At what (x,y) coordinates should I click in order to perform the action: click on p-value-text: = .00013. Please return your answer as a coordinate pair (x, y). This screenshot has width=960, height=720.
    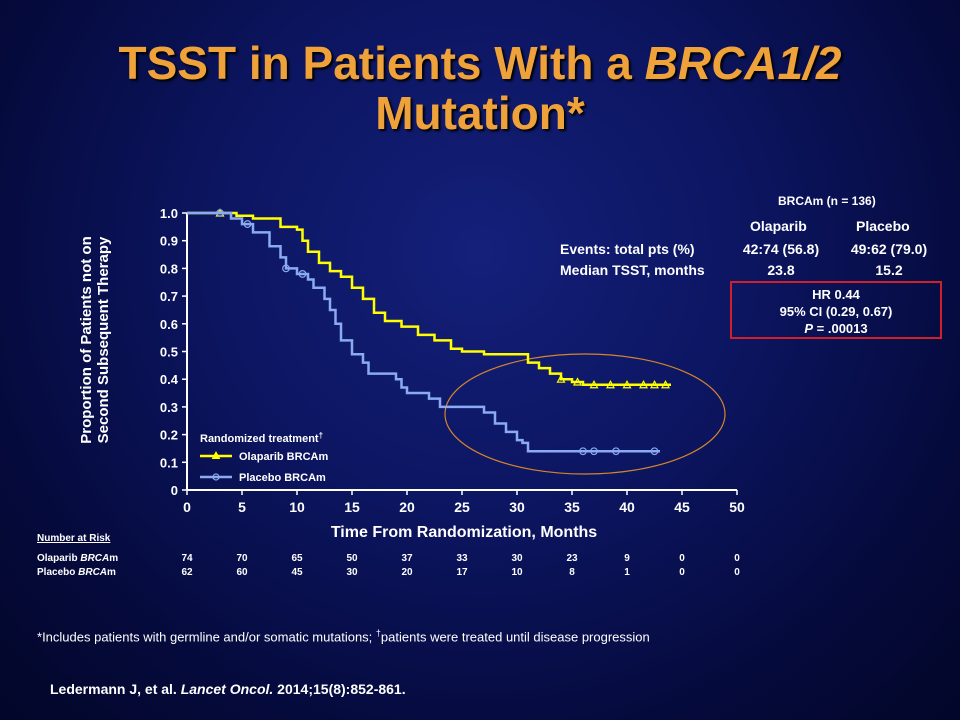
    Looking at the image, I should click on (840, 328).